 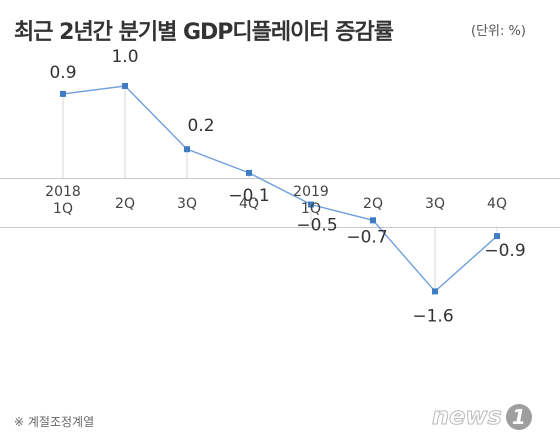 What do you see at coordinates (54, 422) in the screenshot?
I see `footnote: ※ 계절조정계열` at bounding box center [54, 422].